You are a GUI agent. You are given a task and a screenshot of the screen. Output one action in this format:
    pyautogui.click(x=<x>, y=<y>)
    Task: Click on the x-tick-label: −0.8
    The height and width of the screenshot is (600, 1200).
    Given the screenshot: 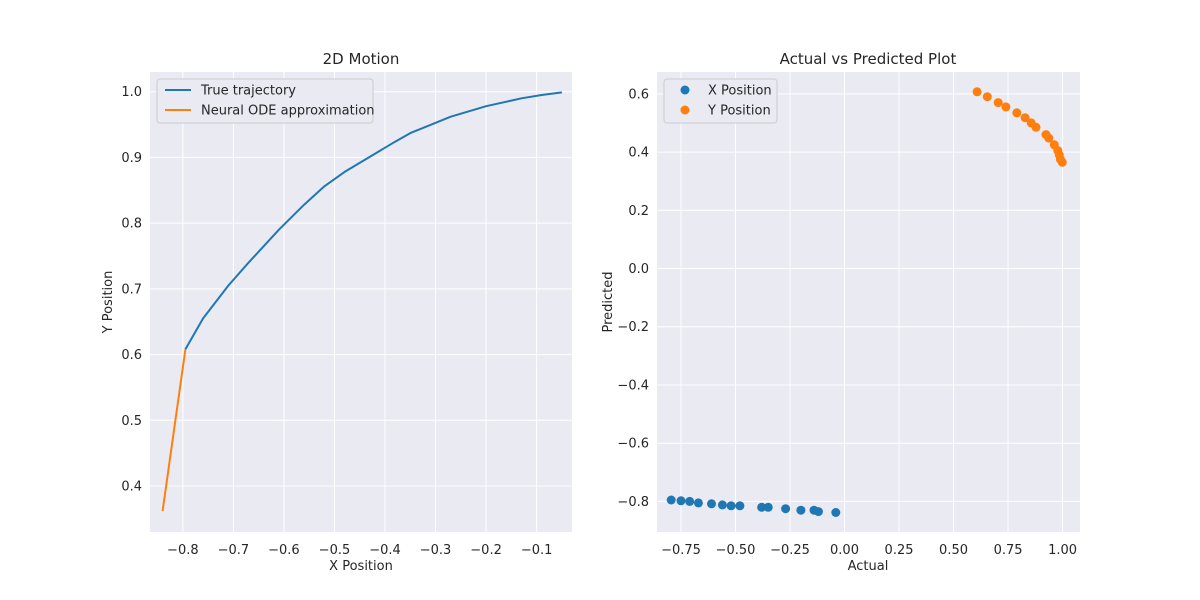 What is the action you would take?
    pyautogui.click(x=183, y=550)
    